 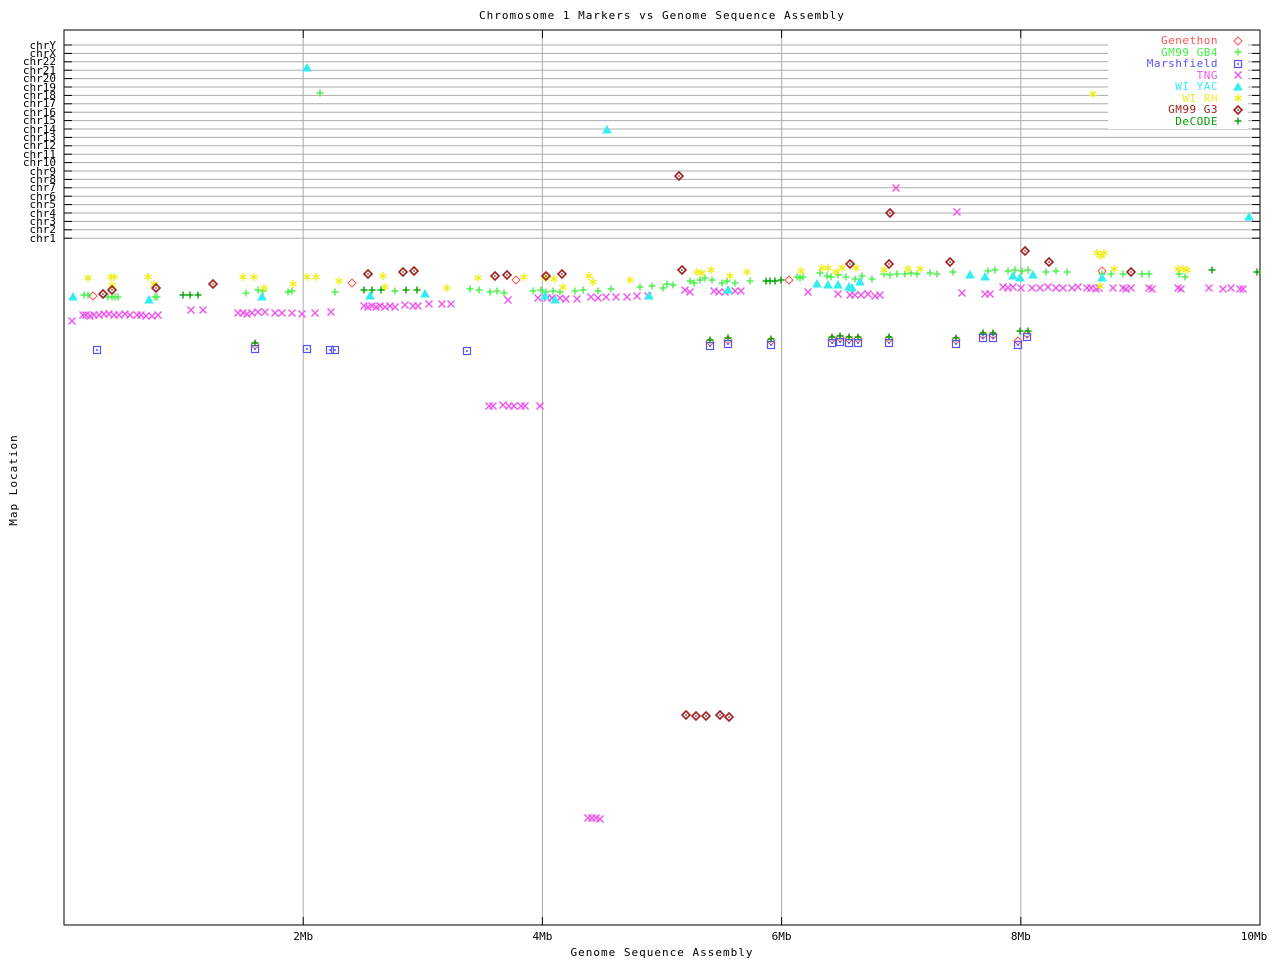 What do you see at coordinates (39, 129) in the screenshot?
I see `chr-label-chr14: chr14` at bounding box center [39, 129].